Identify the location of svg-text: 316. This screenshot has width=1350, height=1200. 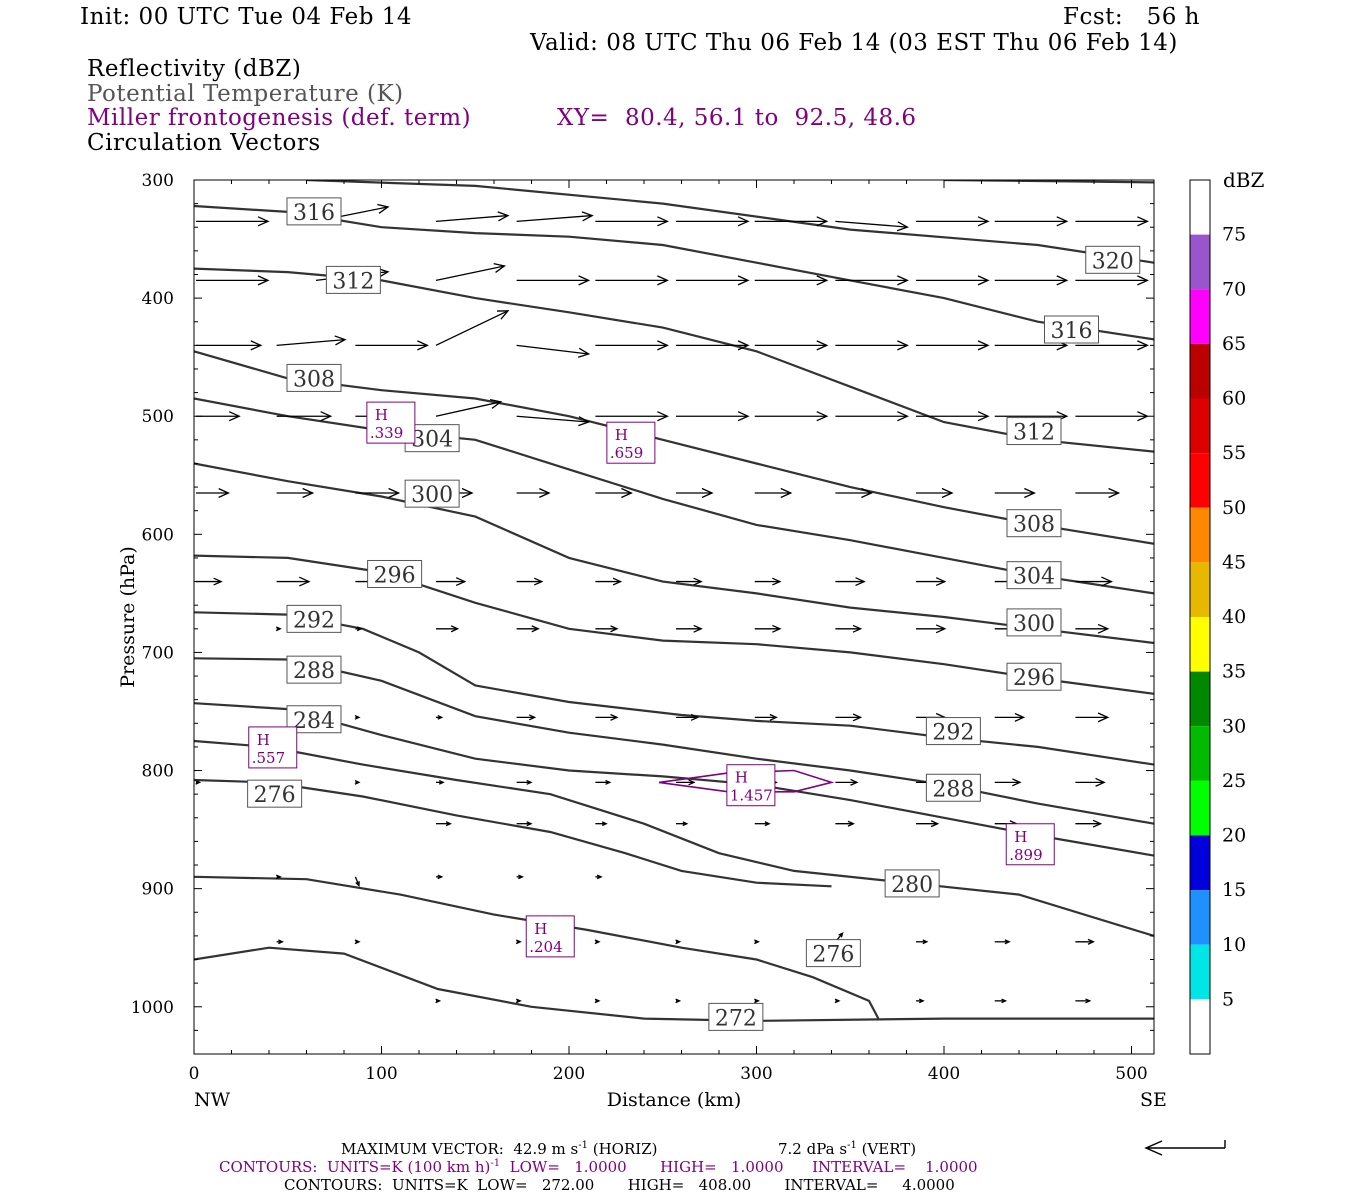
(1072, 331).